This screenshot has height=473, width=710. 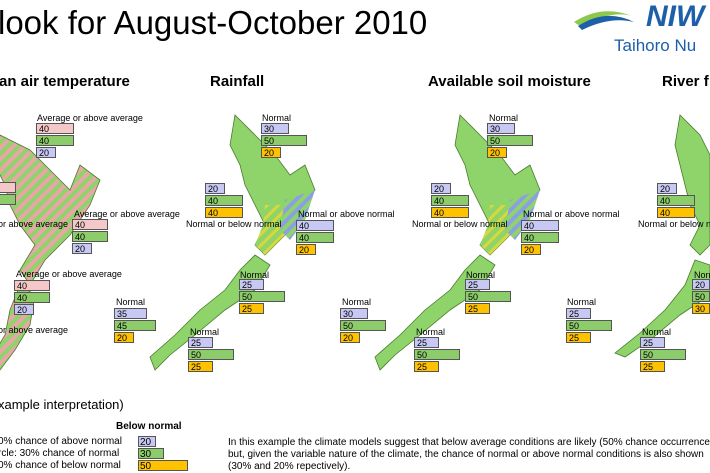 I want to click on temp-bar-2-above: 40, so click(x=90, y=224).